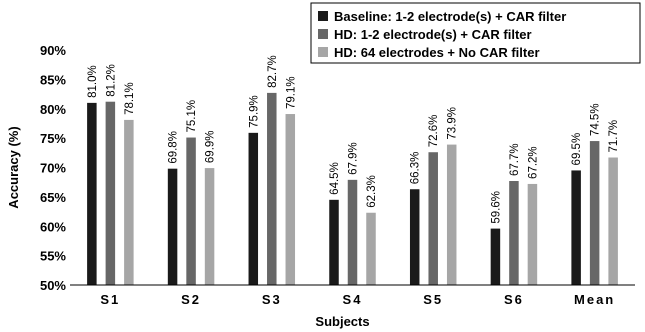  Describe the element at coordinates (533, 162) in the screenshot. I see `data-label: 67.2%` at that location.